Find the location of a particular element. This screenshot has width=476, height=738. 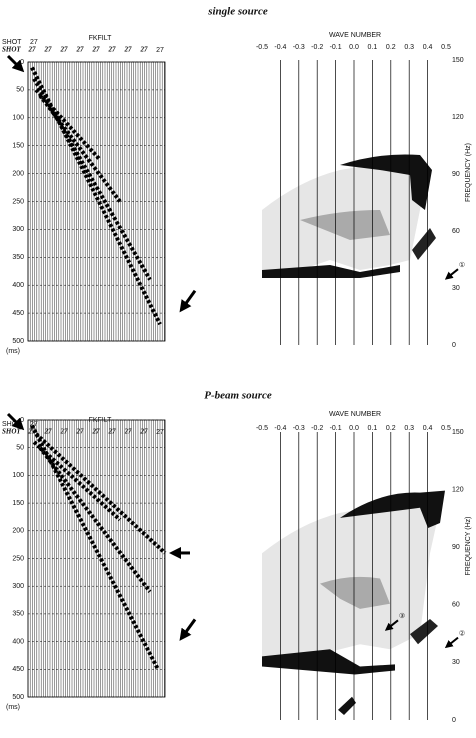

figure-title: single source is located at coordinates (237, 12).